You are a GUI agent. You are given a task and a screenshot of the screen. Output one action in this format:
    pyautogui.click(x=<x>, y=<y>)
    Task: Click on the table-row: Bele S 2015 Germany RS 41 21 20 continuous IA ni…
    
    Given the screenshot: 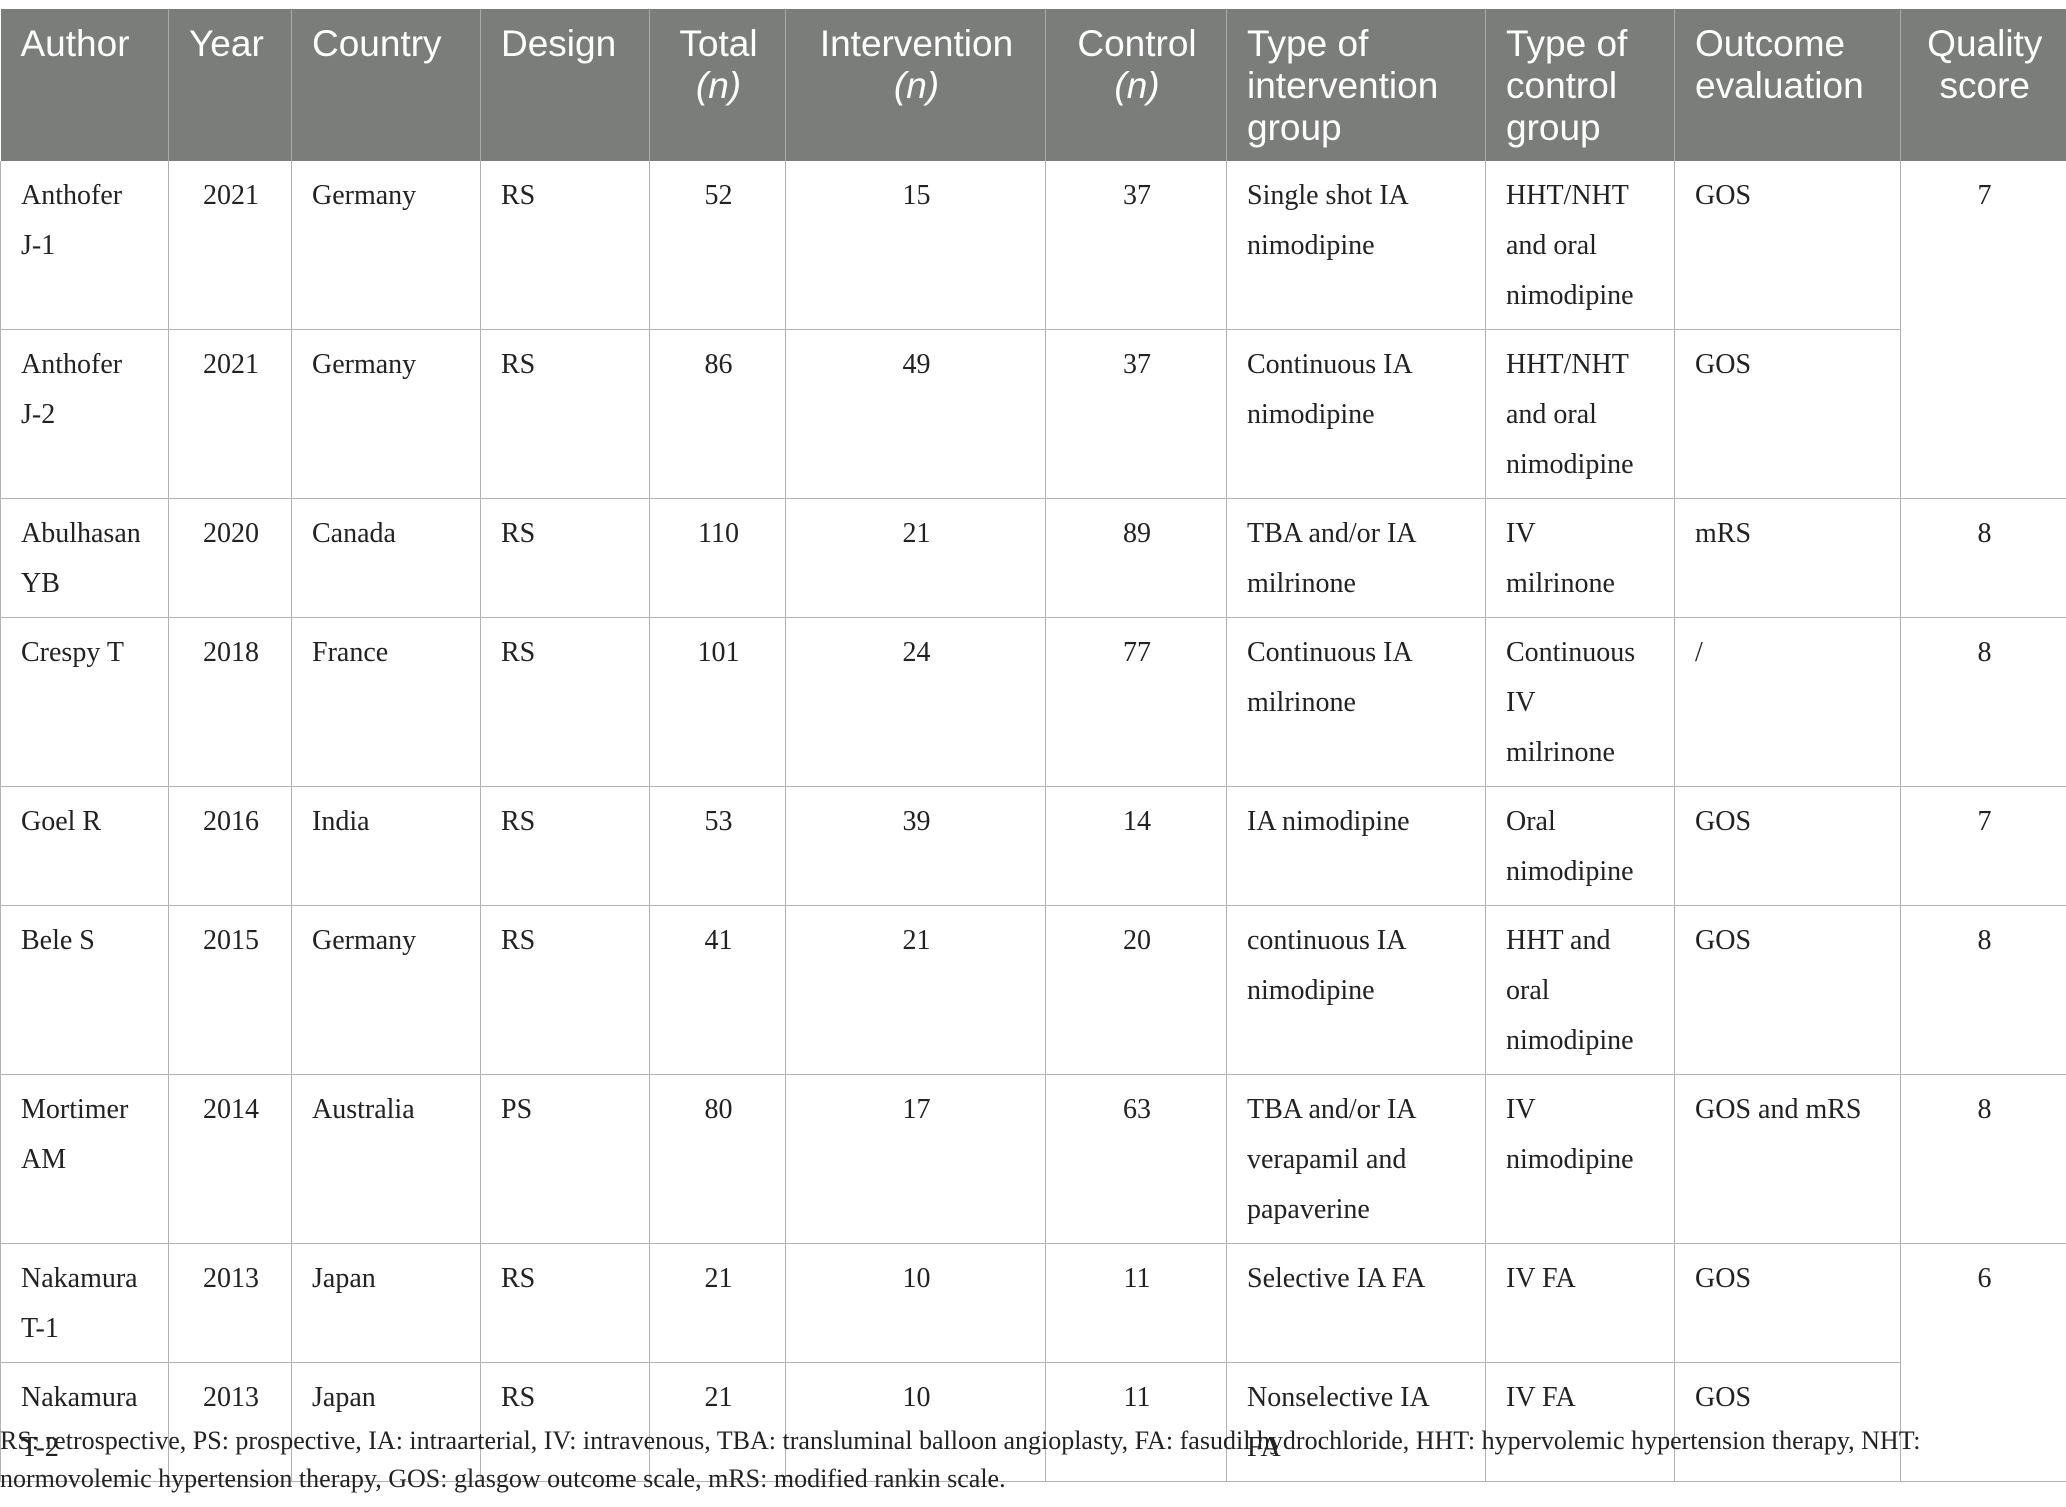 What is the action you would take?
    pyautogui.click(x=1033, y=990)
    